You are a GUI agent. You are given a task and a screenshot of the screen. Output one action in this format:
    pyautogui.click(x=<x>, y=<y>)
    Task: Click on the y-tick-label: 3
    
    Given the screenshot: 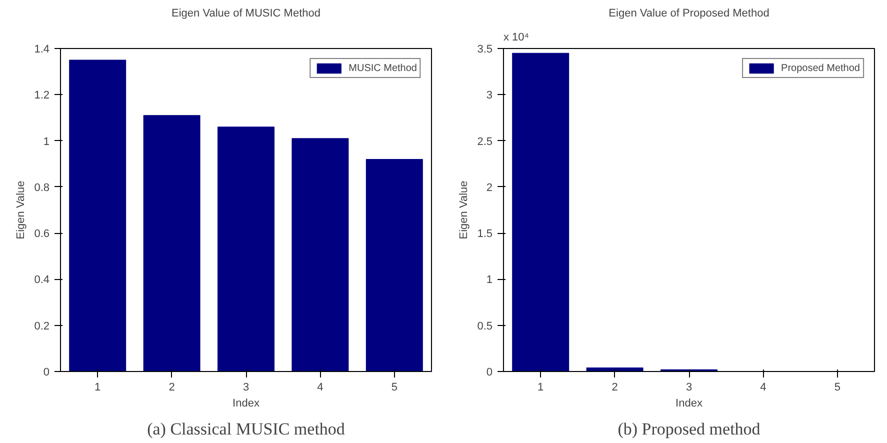 What is the action you would take?
    pyautogui.click(x=489, y=96)
    